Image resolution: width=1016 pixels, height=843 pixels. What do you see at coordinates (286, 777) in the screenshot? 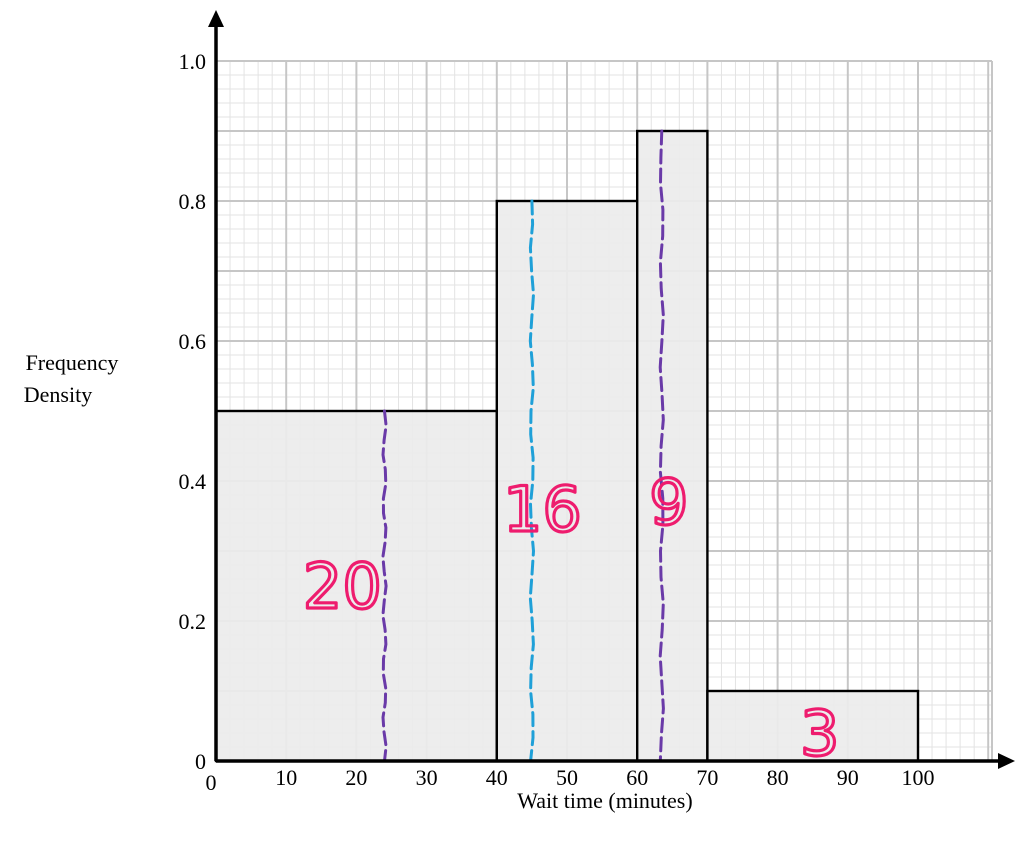
I see `x-tick-label: 10` at bounding box center [286, 777].